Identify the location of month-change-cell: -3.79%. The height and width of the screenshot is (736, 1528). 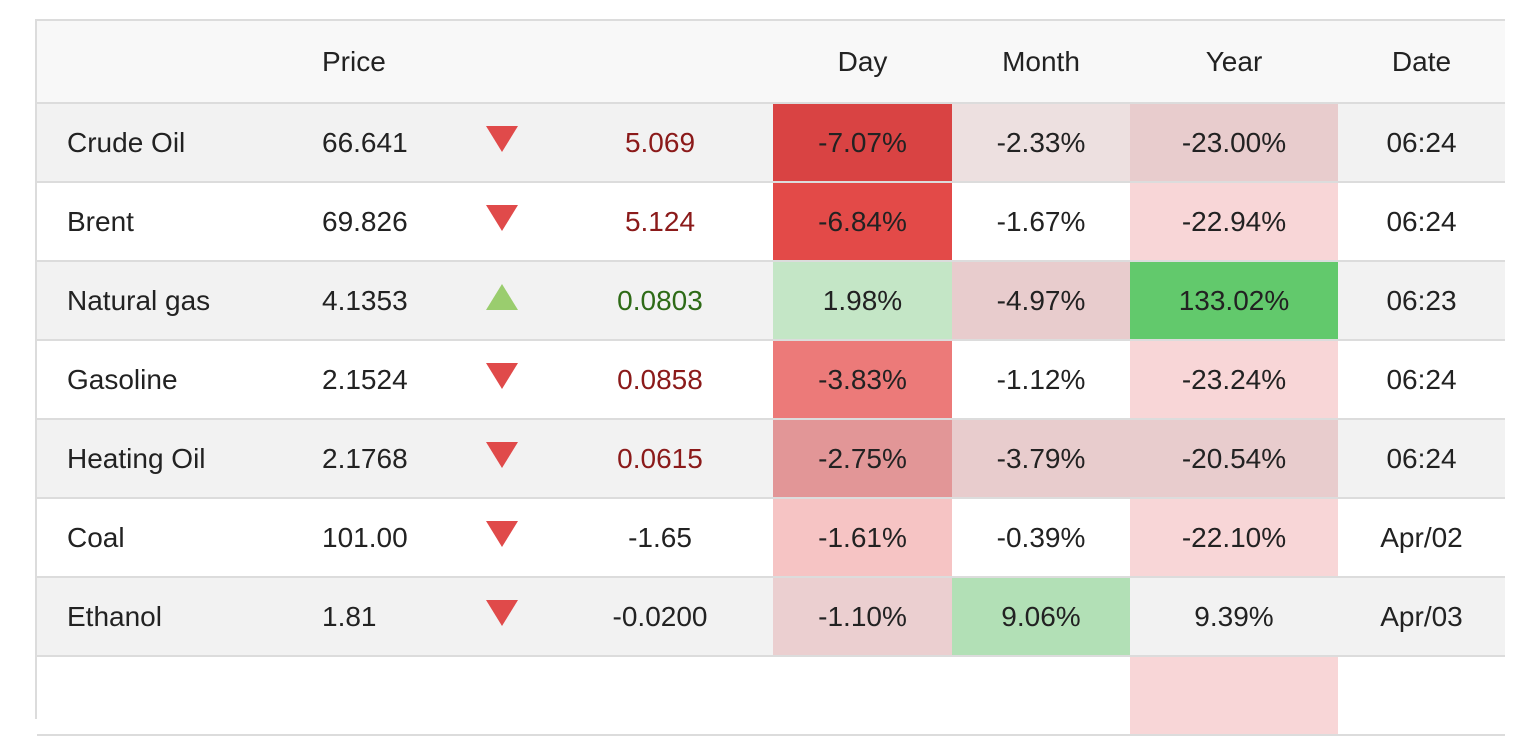
(1041, 459).